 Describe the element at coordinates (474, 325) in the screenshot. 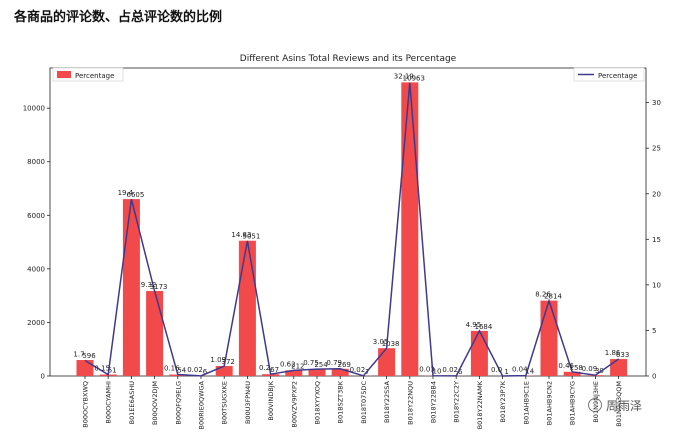

I see `line-value-label: 4.95` at that location.